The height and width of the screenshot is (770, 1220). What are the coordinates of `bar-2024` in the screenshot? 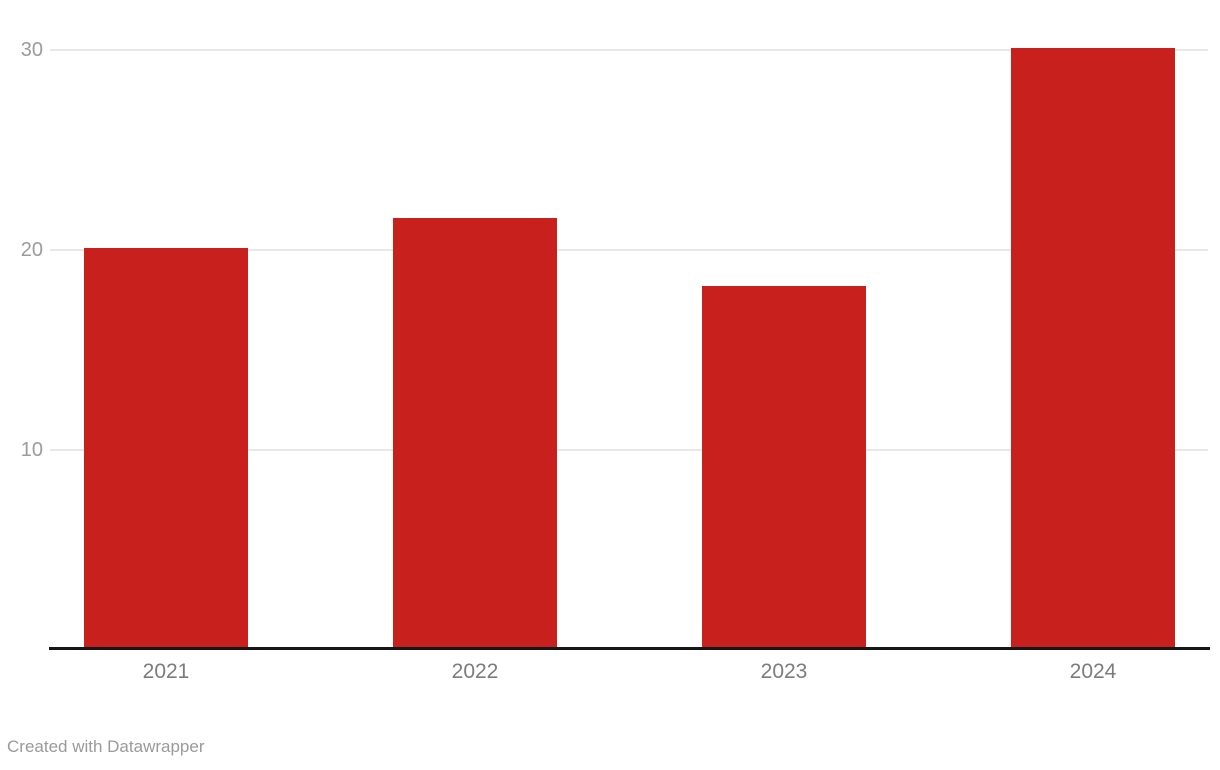 It's located at (1093, 347).